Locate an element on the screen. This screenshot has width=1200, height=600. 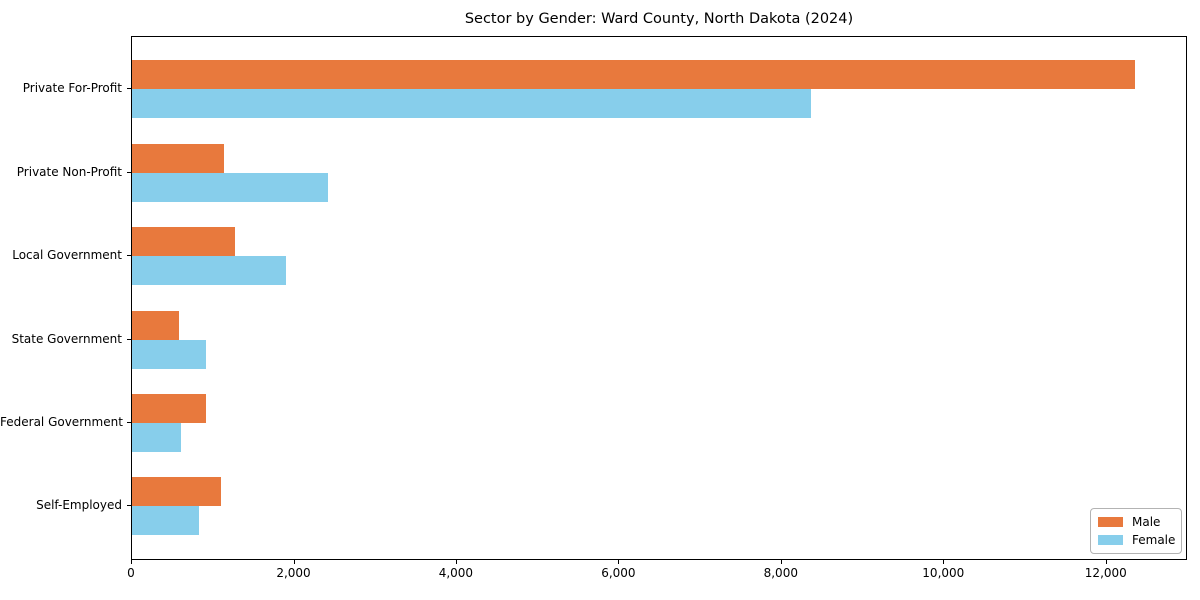
bar-female-private-for-profit is located at coordinates (472, 104).